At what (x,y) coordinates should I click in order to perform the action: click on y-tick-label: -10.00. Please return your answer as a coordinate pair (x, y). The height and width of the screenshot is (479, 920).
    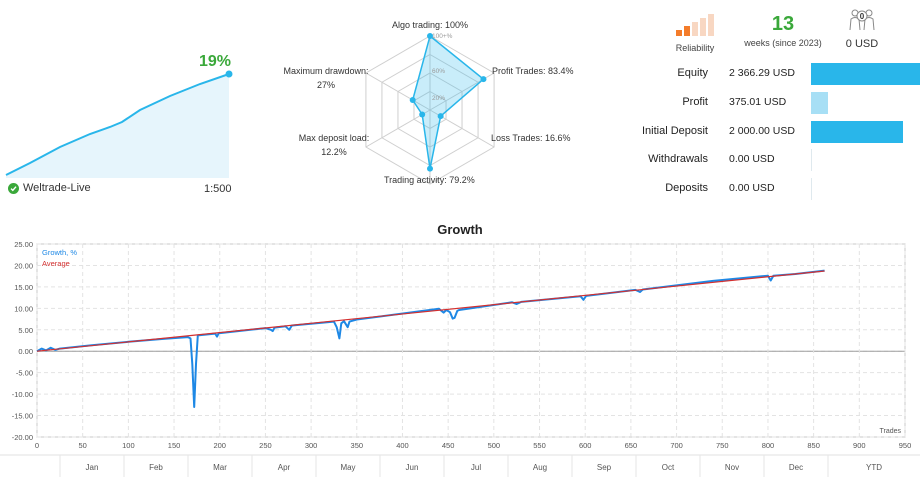
    Looking at the image, I should click on (22, 394).